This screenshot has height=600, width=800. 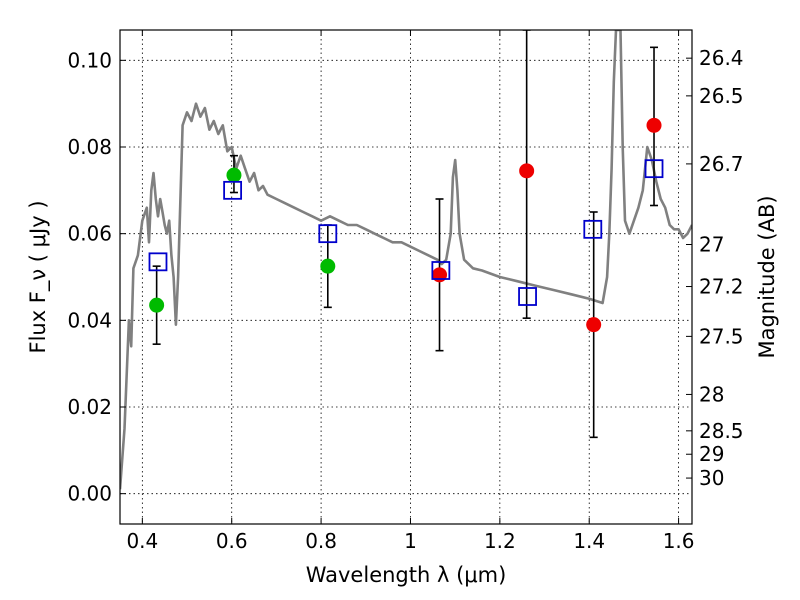 What do you see at coordinates (711, 454) in the screenshot?
I see `right-tick-label: 29` at bounding box center [711, 454].